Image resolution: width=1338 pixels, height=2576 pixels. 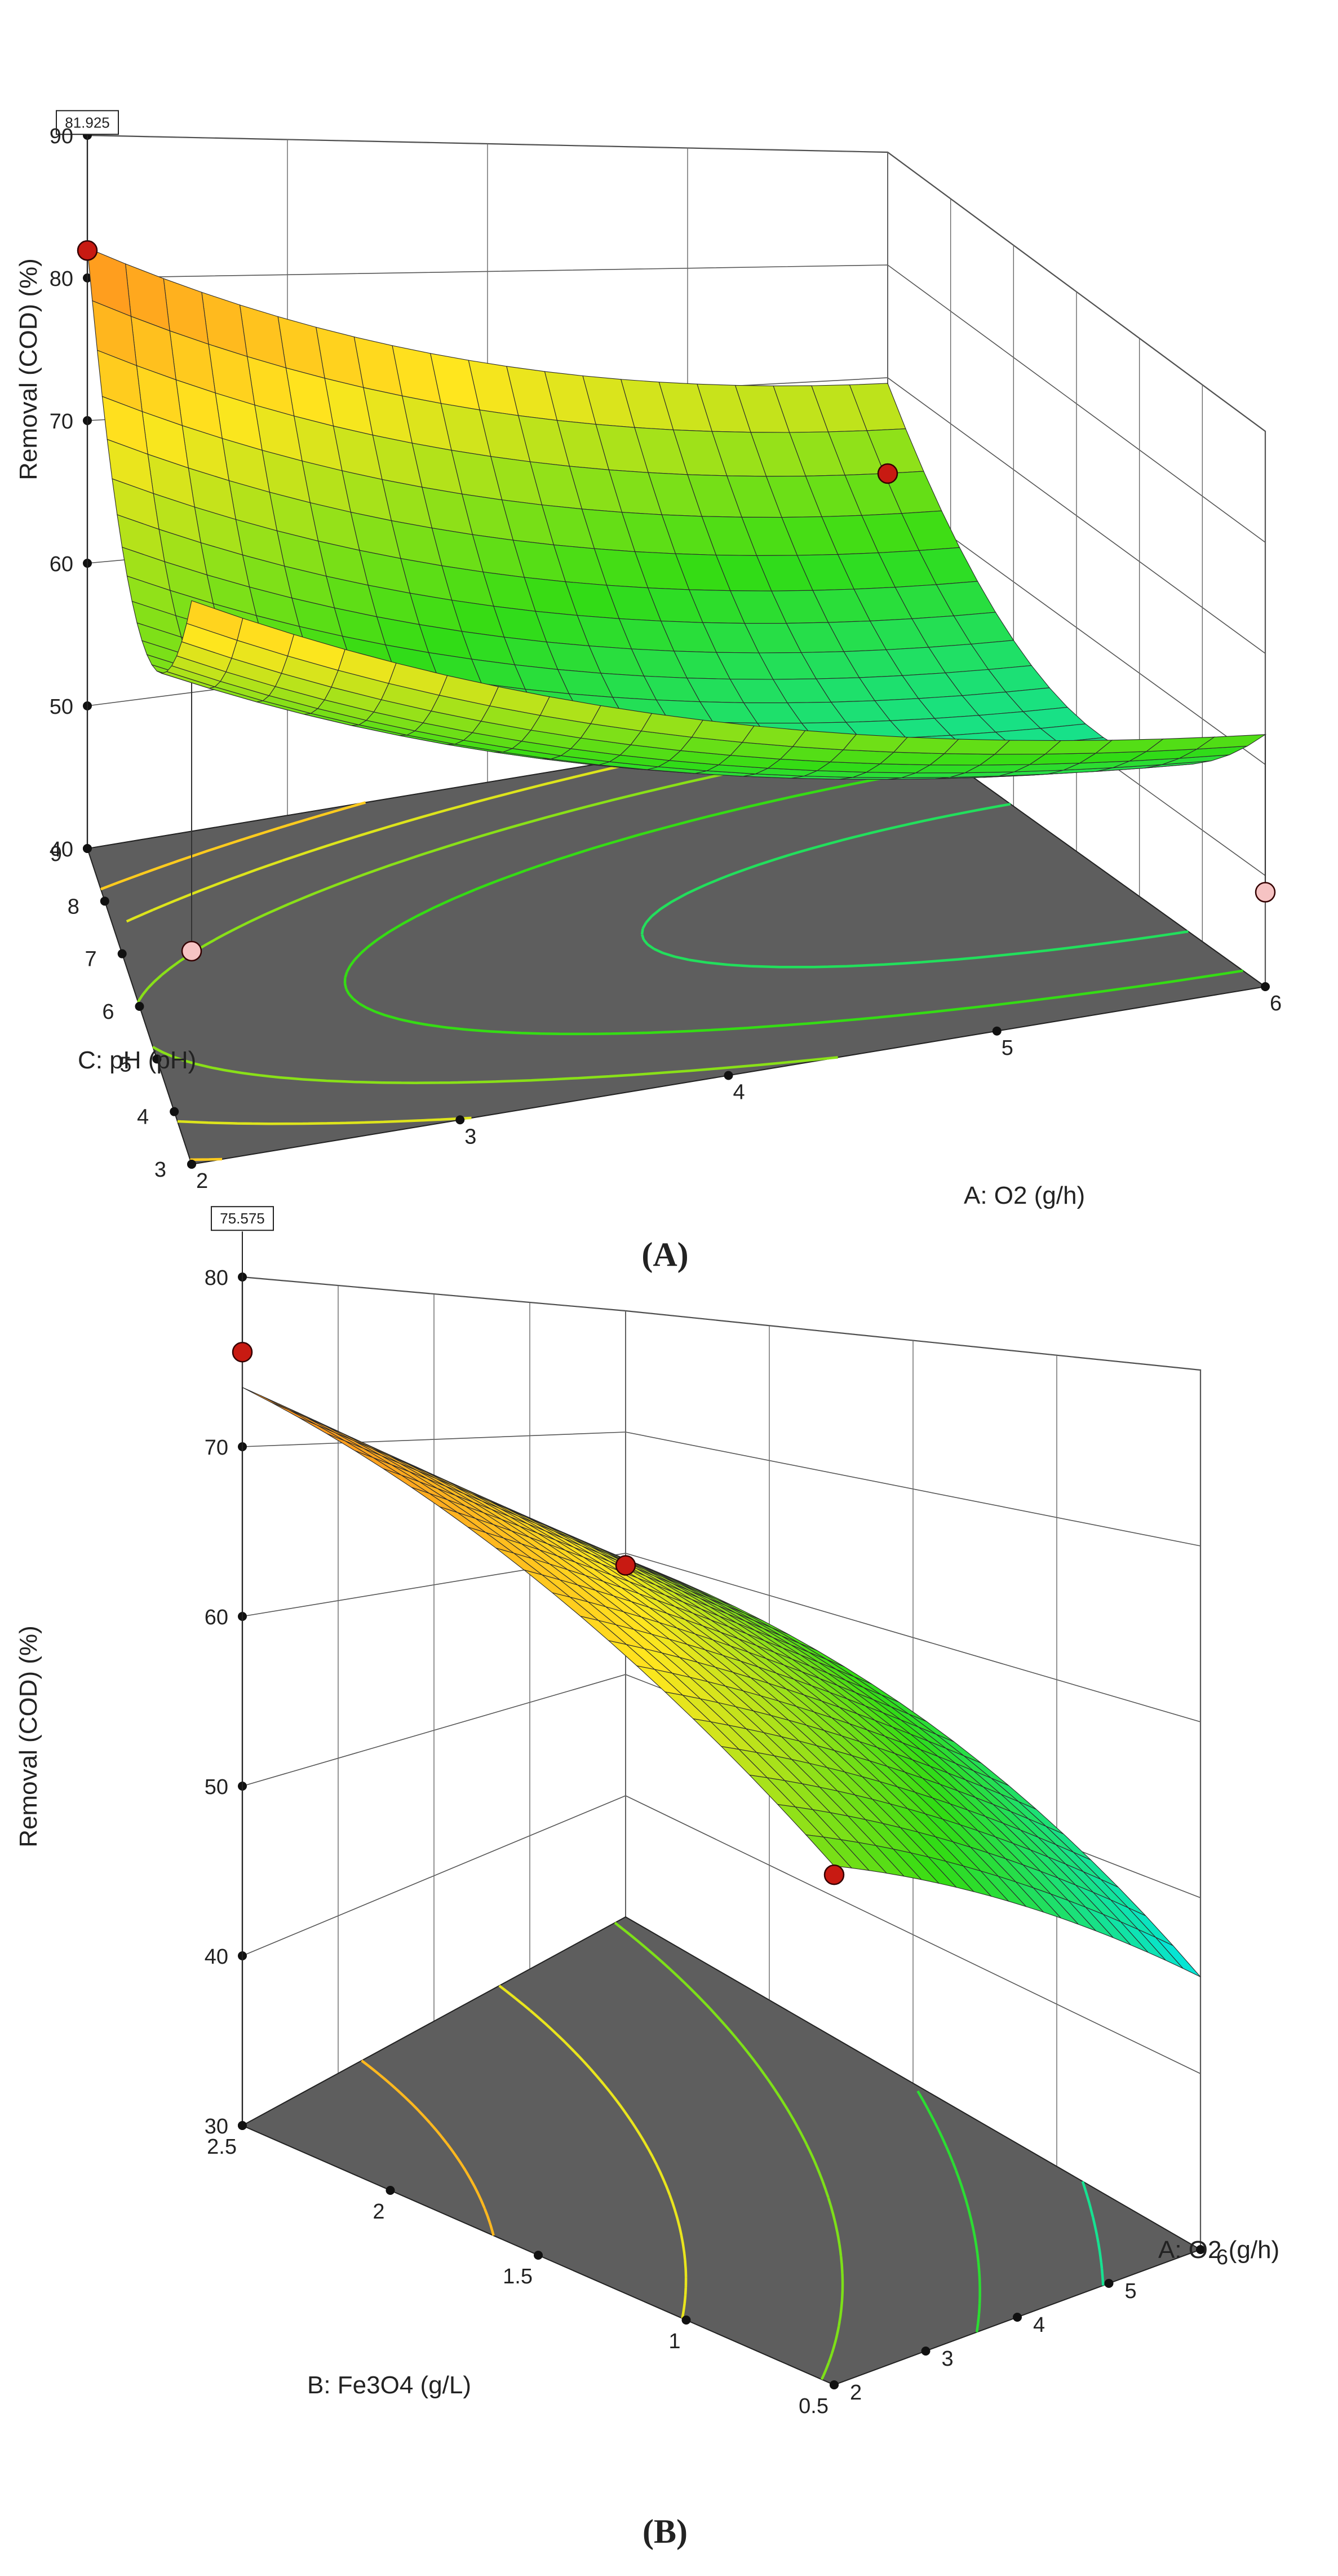 I want to click on callout-value: 81.925, so click(x=87, y=123).